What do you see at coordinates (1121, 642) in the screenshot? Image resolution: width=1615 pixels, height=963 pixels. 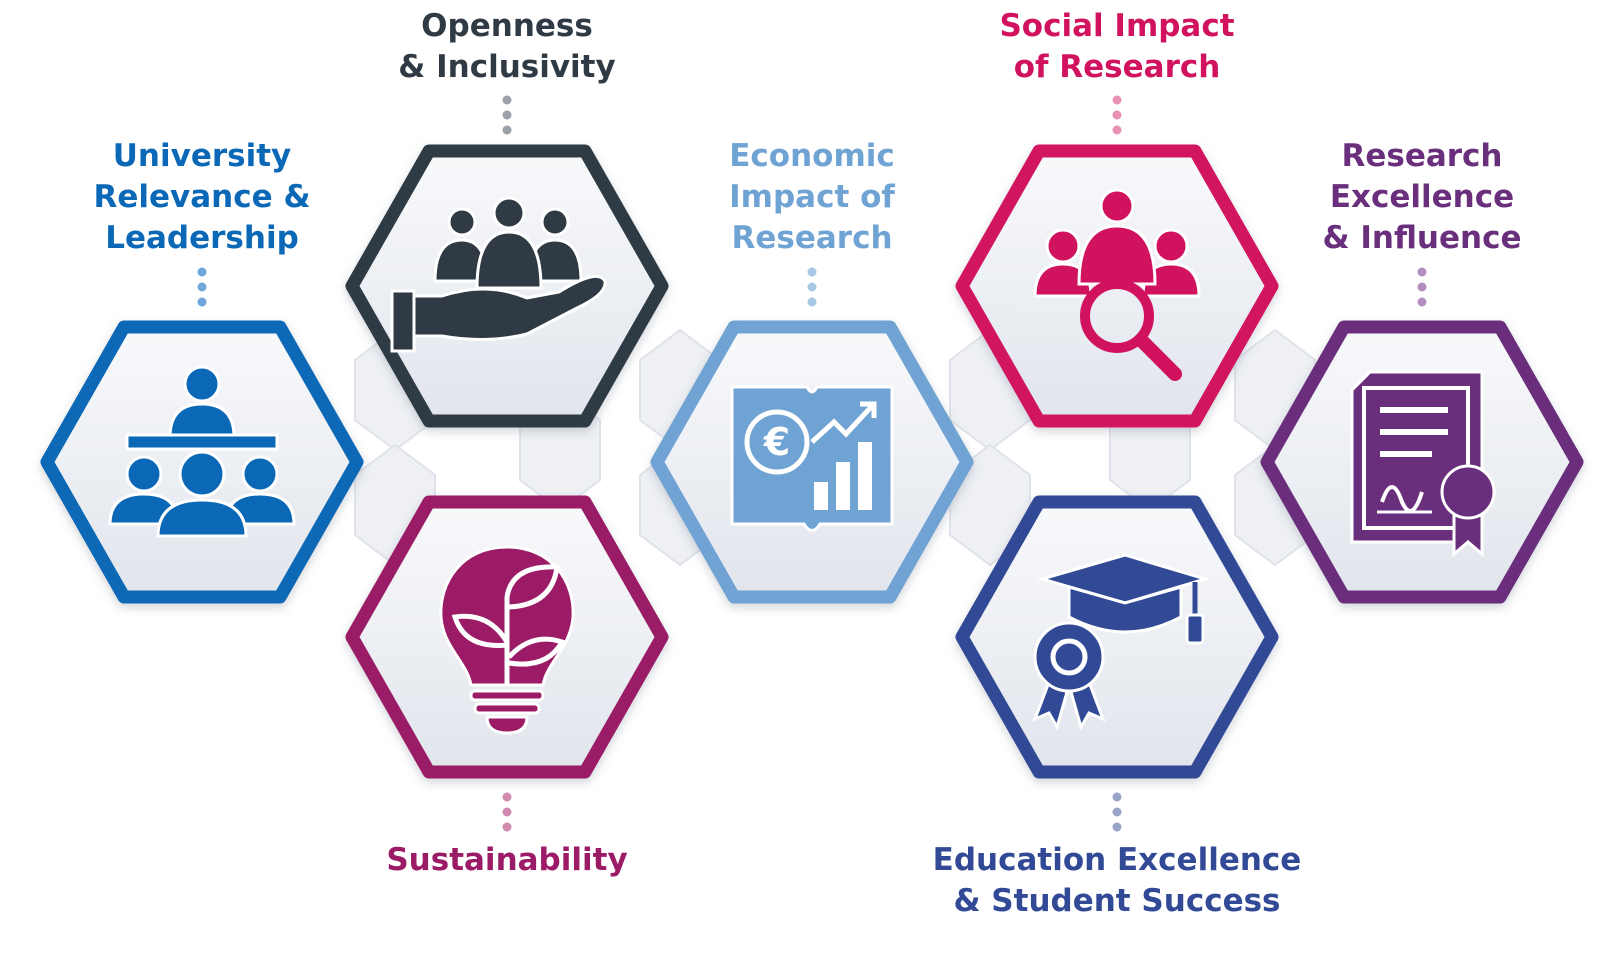 I see `graduation-cap-award-icon` at bounding box center [1121, 642].